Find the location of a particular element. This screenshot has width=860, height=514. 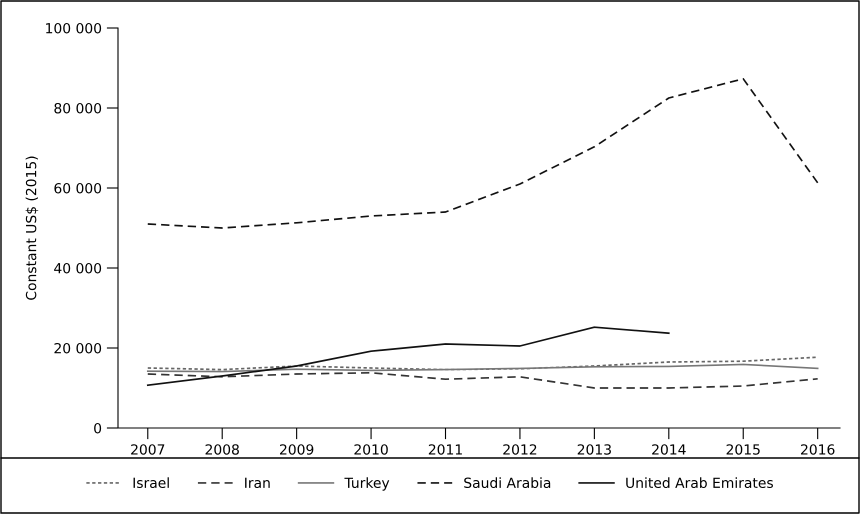

x-tick-label: 2013 is located at coordinates (594, 449).